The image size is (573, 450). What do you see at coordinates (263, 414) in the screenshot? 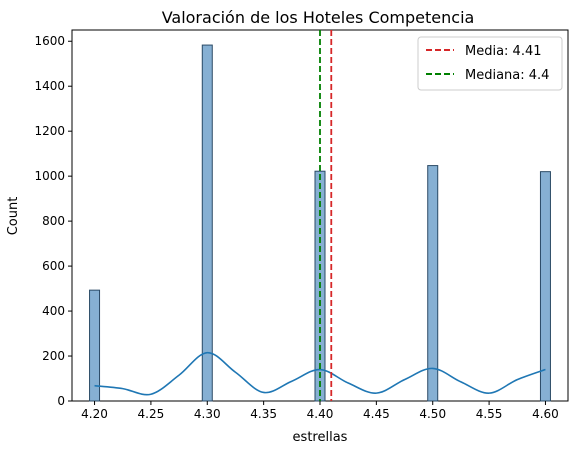
I see `x-tick-label: 4.35` at bounding box center [263, 414].